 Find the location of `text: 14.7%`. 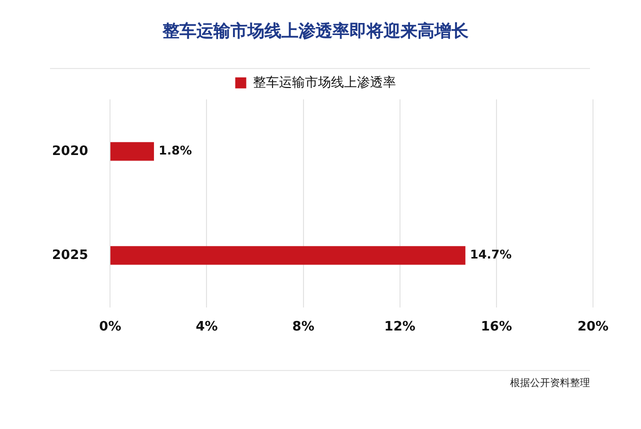

text: 14.7% is located at coordinates (491, 255).